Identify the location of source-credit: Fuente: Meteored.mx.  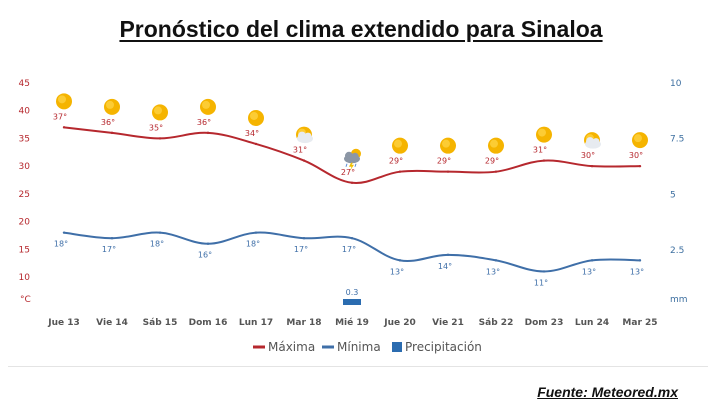
(607, 392).